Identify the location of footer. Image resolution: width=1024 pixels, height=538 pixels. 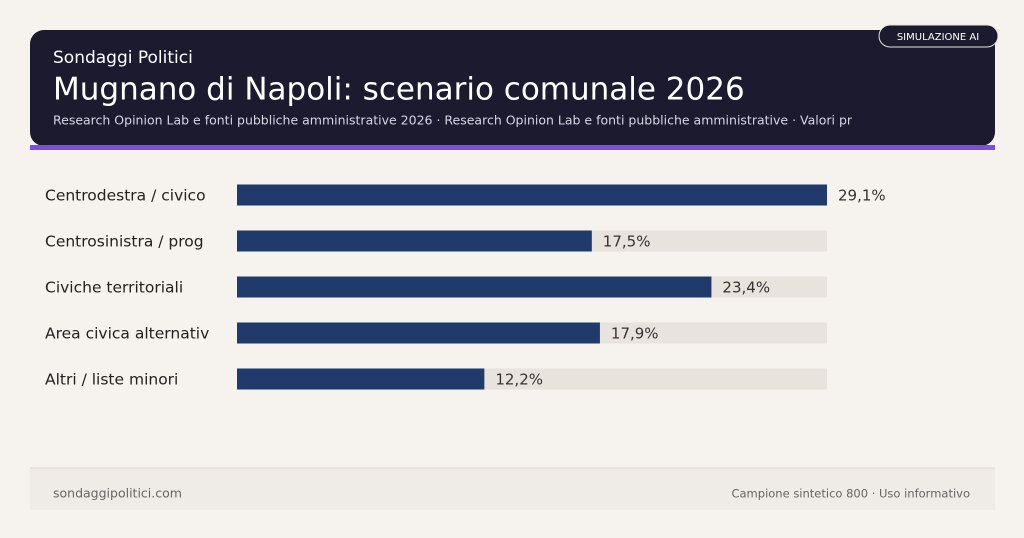
(512, 489).